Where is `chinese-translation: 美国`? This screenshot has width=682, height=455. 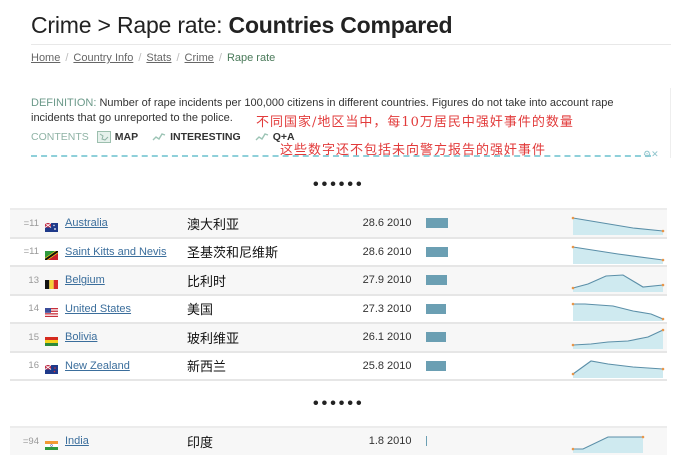
chinese-translation: 美国 is located at coordinates (200, 311).